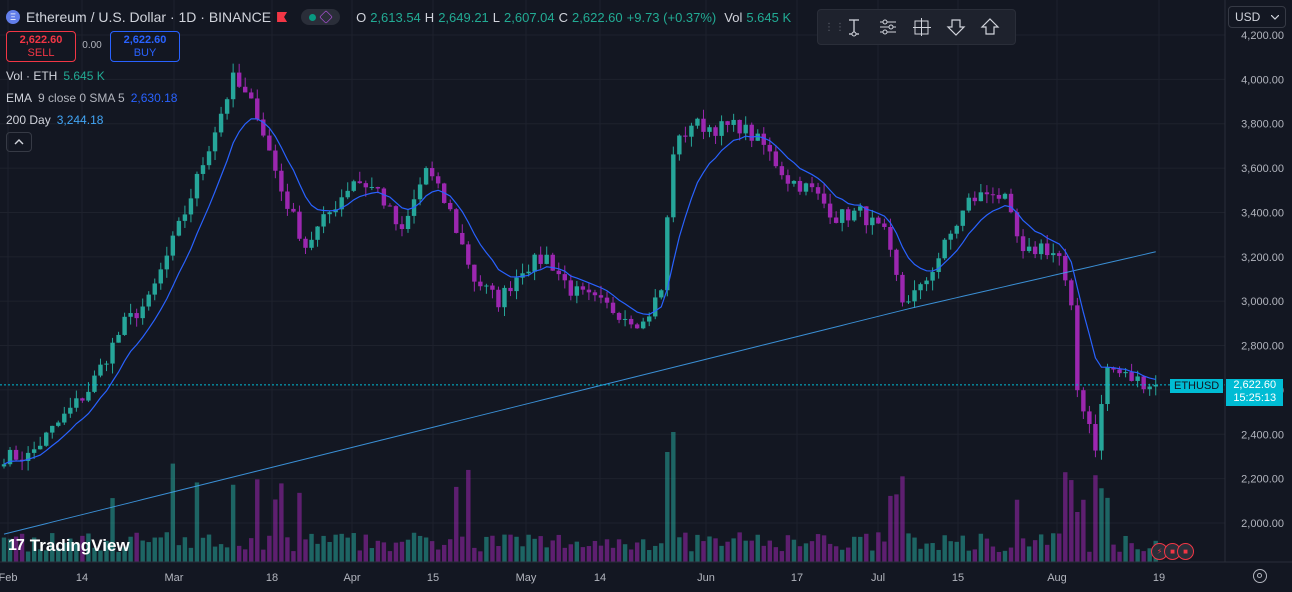 Image resolution: width=1292 pixels, height=592 pixels. I want to click on arrow-down-tool-icon, so click(956, 27).